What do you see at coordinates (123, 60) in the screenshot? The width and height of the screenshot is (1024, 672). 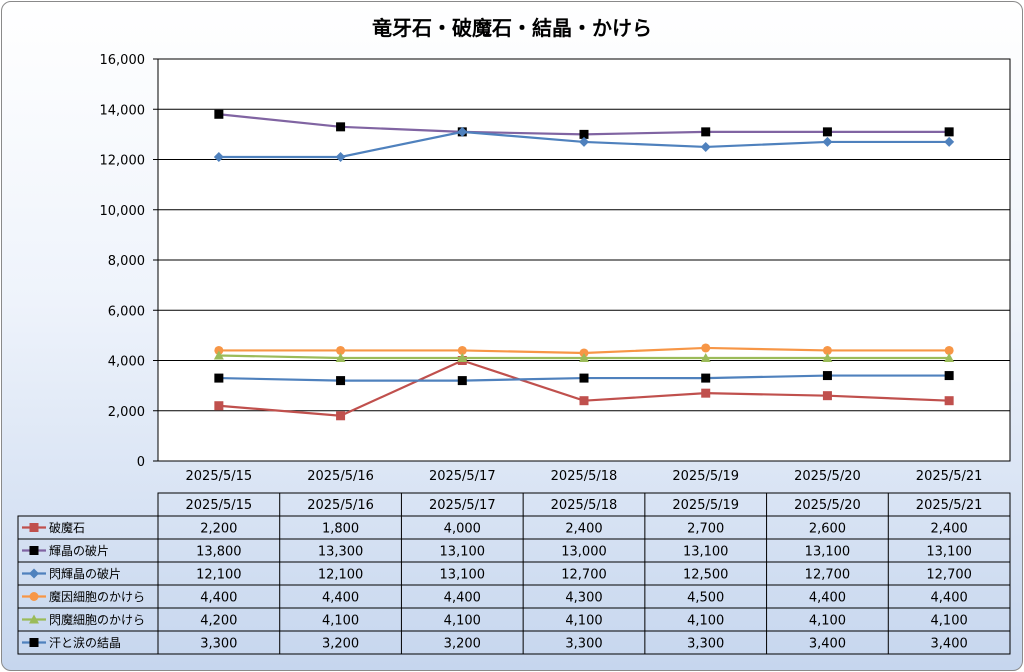 I see `y-tick-label: 16,000` at bounding box center [123, 60].